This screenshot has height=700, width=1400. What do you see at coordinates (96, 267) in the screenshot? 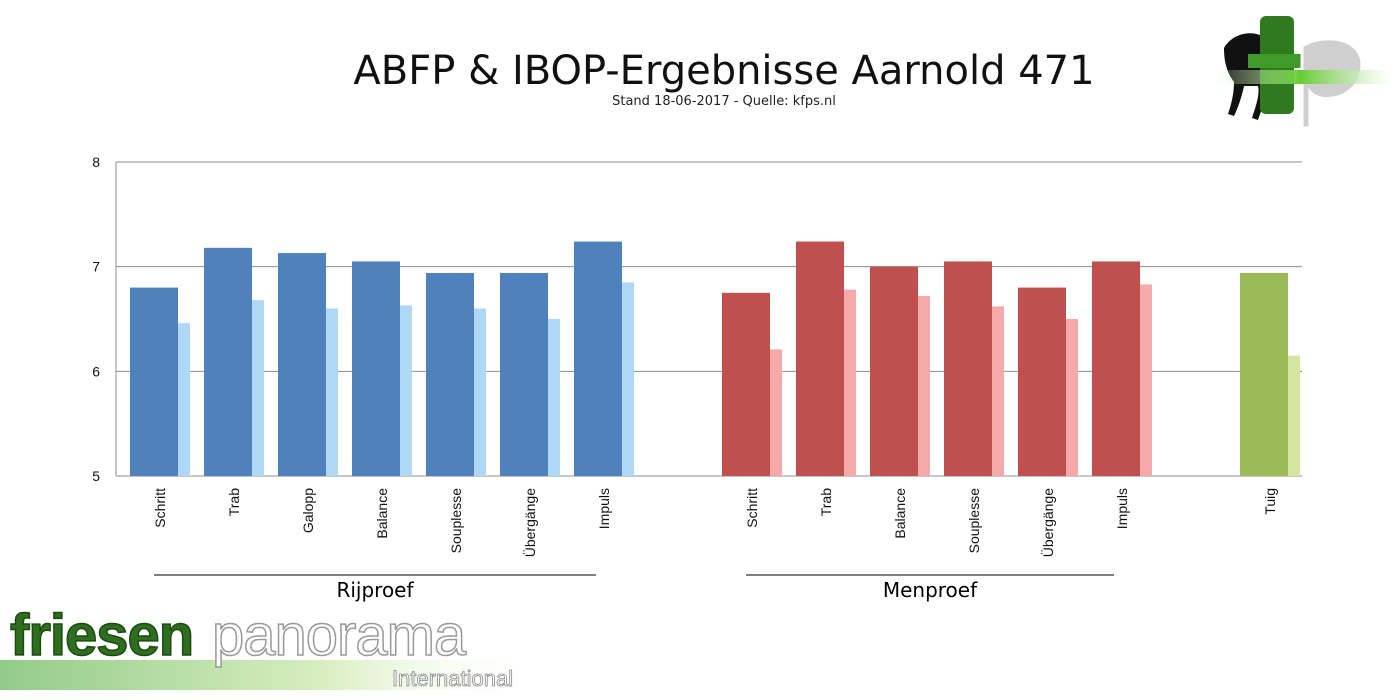
I see `y-tick-label: 7` at bounding box center [96, 267].